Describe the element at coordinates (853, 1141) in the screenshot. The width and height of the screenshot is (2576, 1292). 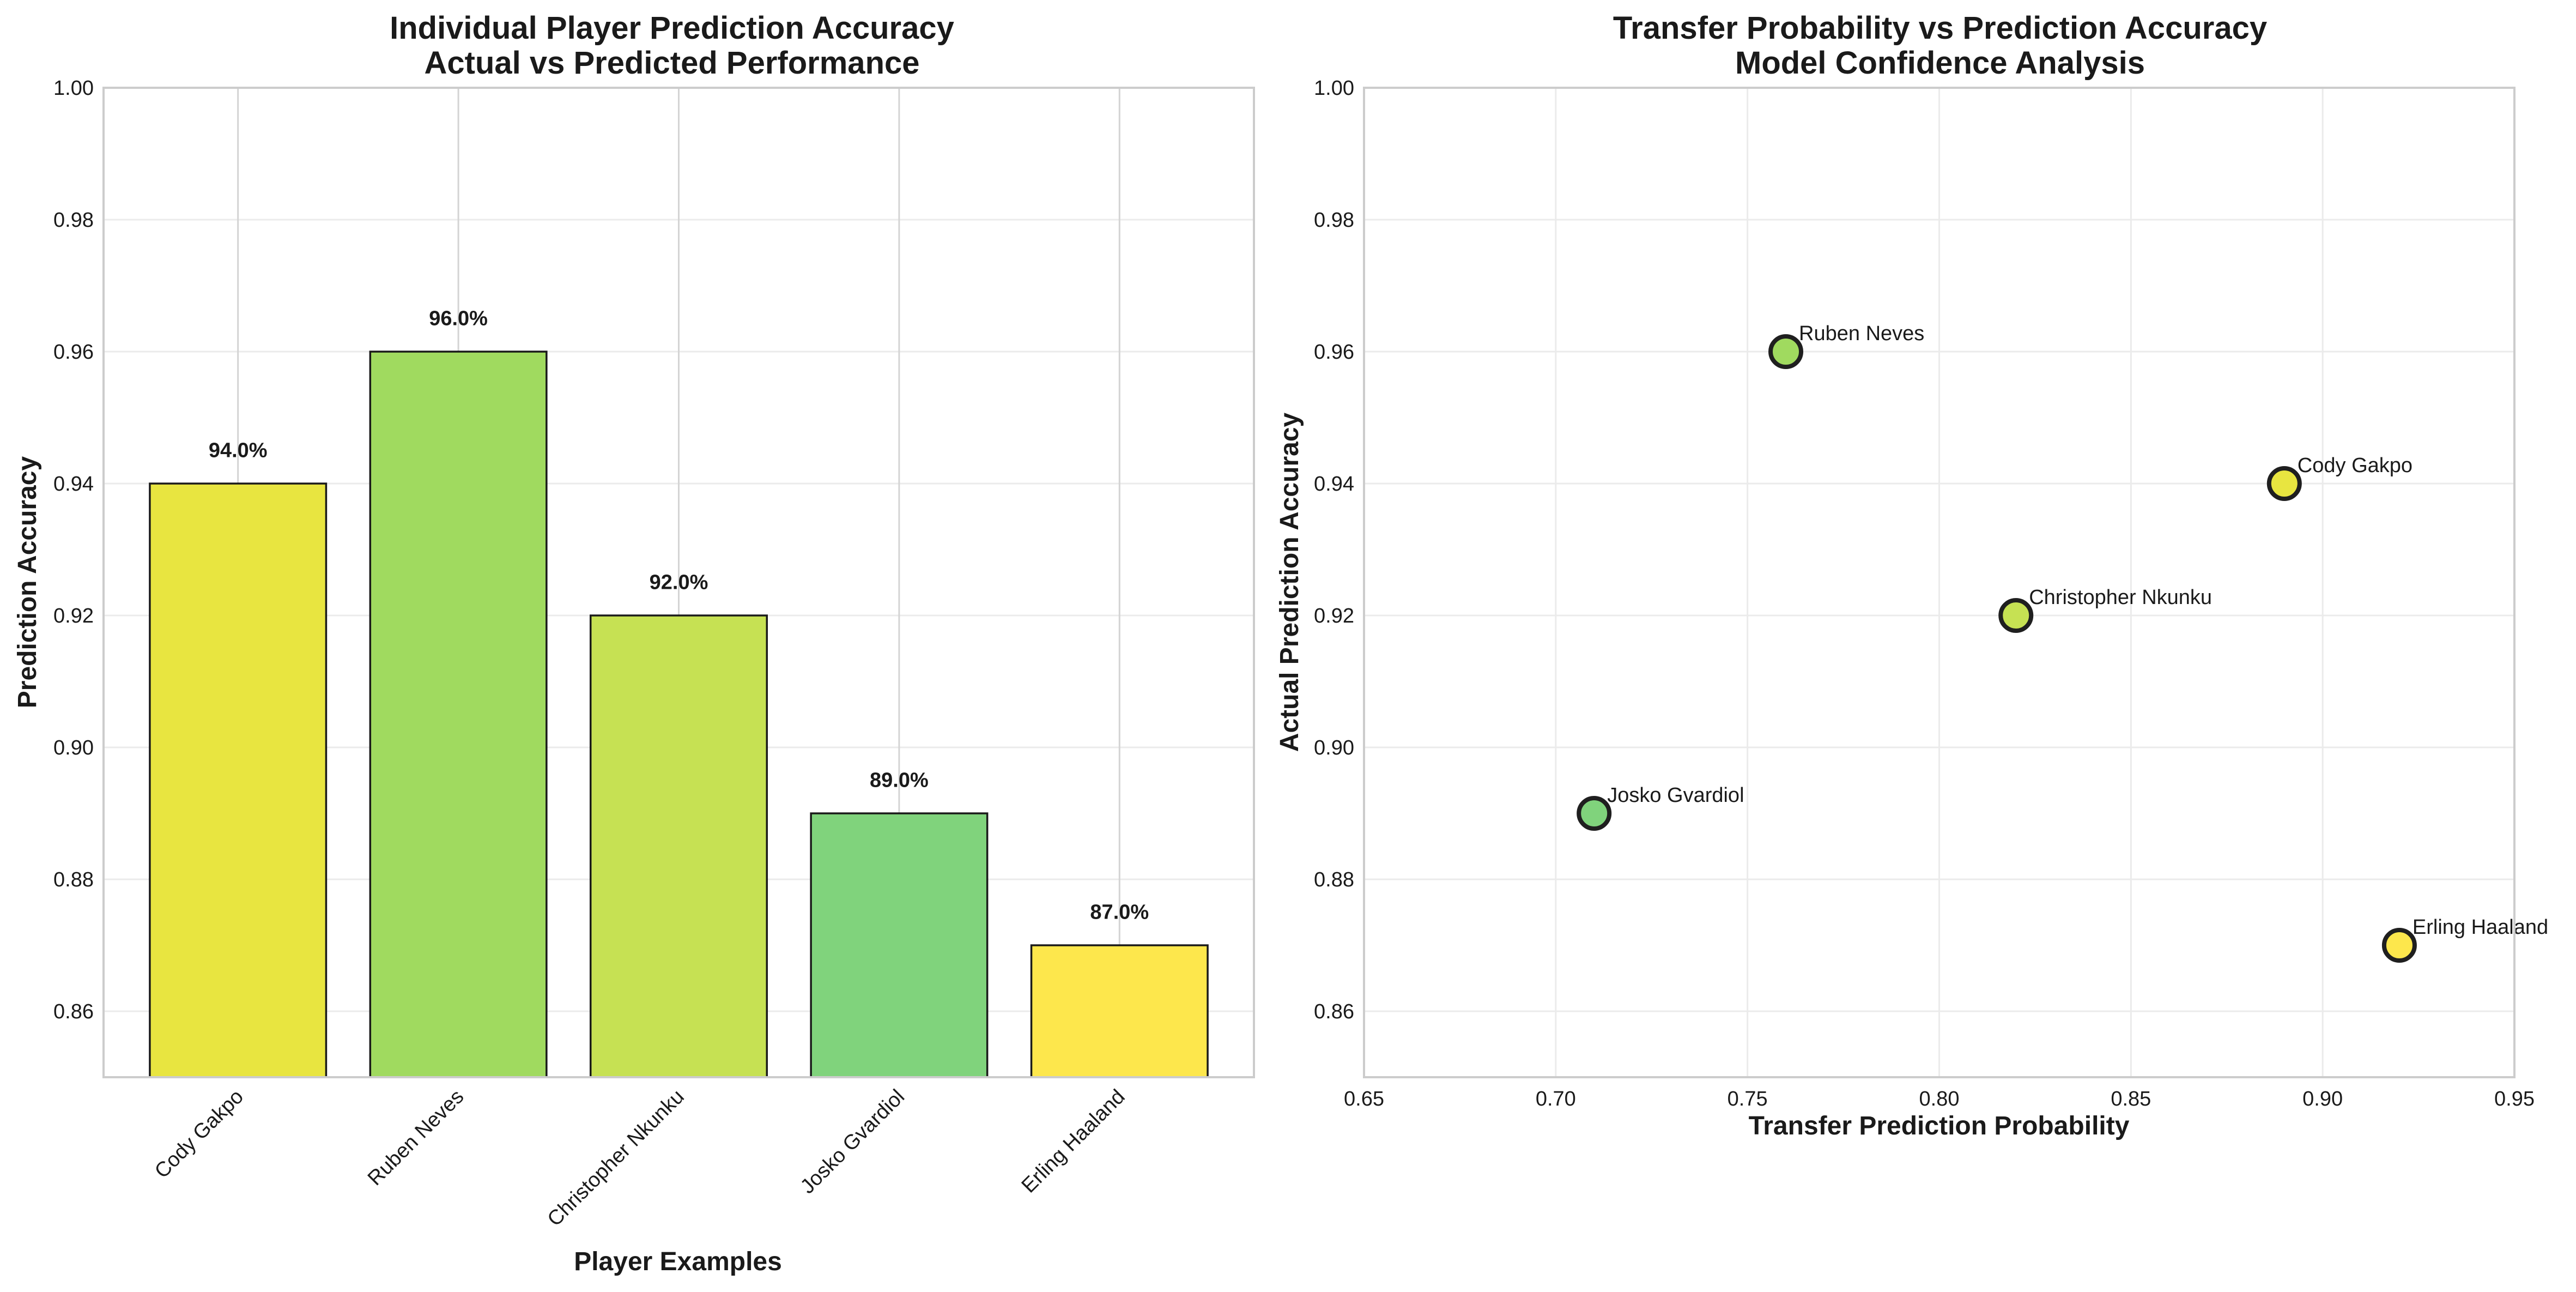
I see `bar-chart-x-tick-label: Josko Gvardiol` at that location.